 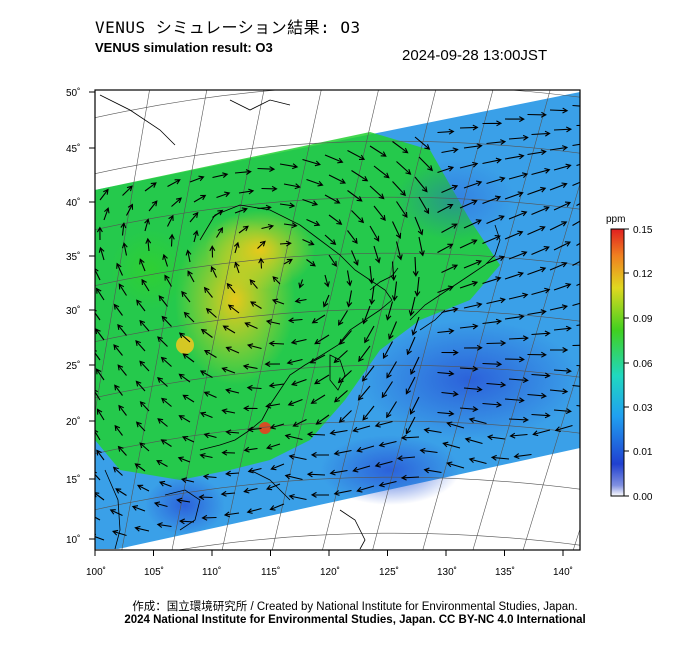 I want to click on x-tick-label: 110˚, so click(x=211, y=572).